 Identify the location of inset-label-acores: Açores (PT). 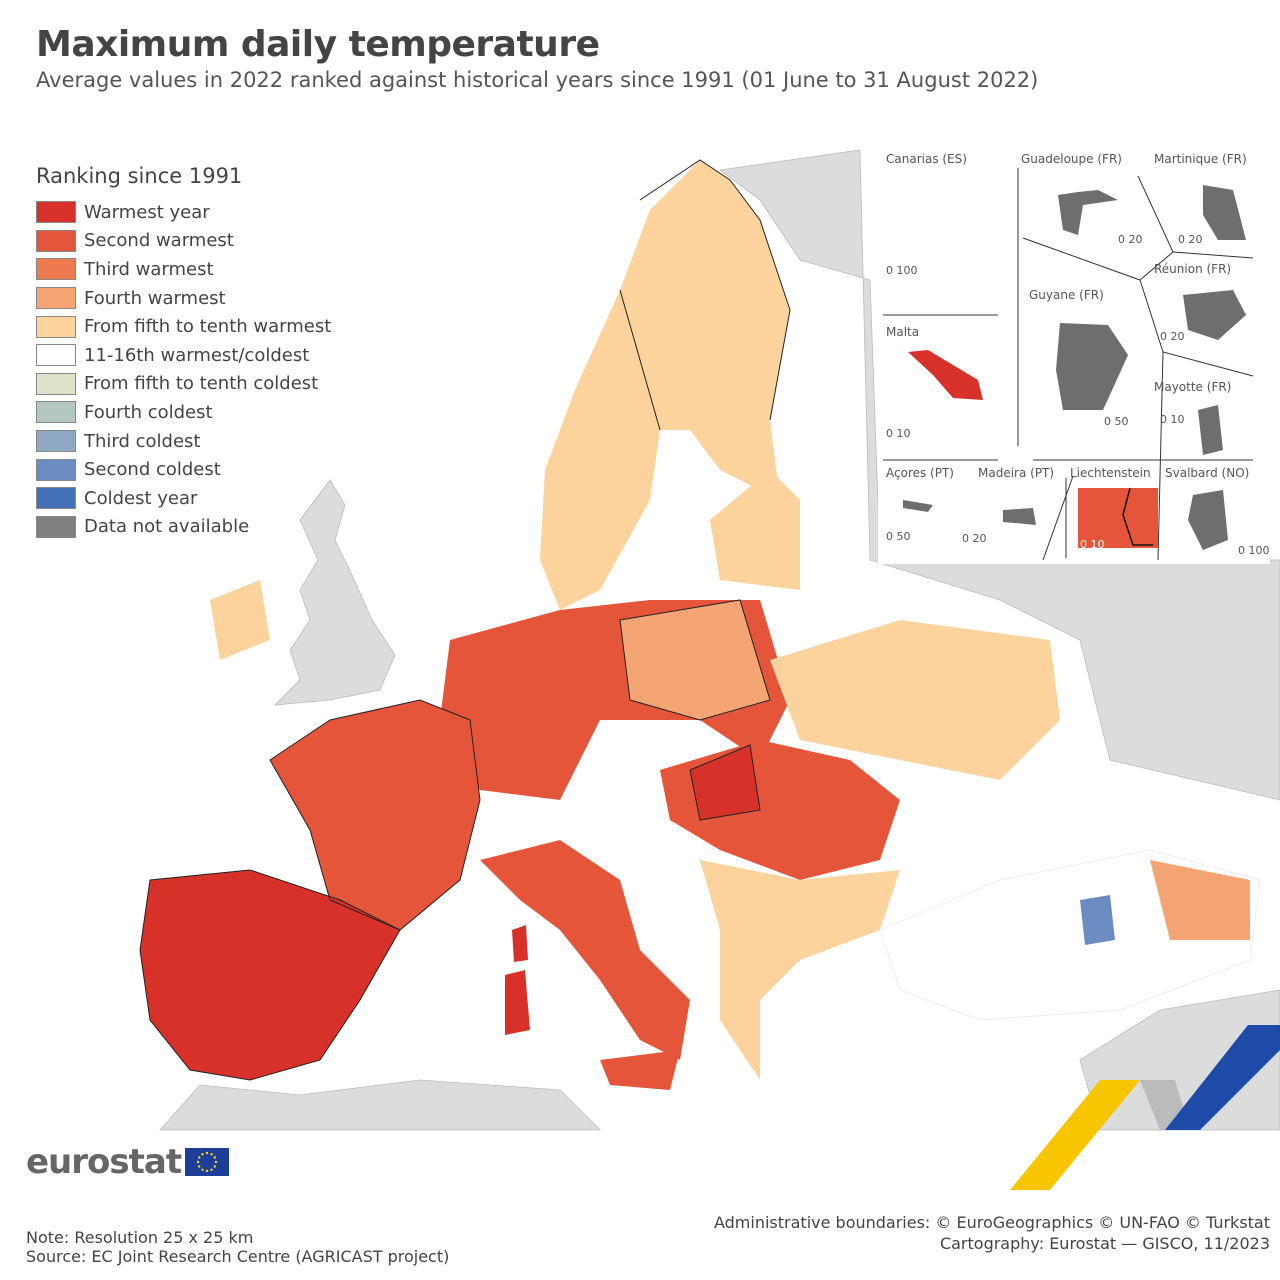
(920, 473).